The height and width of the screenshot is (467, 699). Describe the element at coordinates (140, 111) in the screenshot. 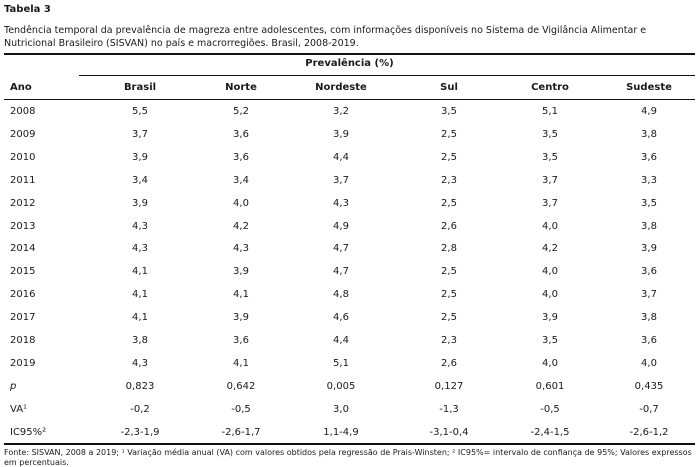

I see `table-cell: 5,5` at that location.